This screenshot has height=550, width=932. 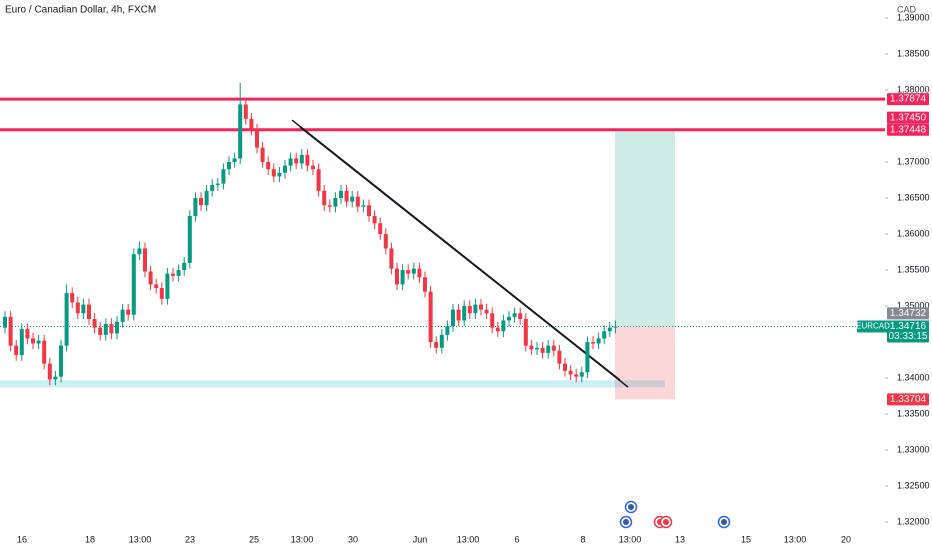 What do you see at coordinates (80, 10) in the screenshot?
I see `chart-title: Euro / Canadian Dollar, 4h, FXCM` at bounding box center [80, 10].